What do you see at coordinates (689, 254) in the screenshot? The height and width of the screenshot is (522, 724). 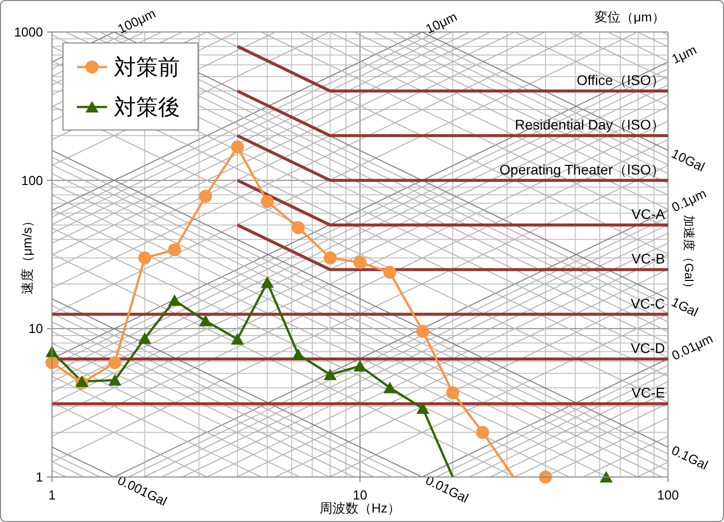 I see `y2-axis-title: 加速度（Gal）` at bounding box center [689, 254].